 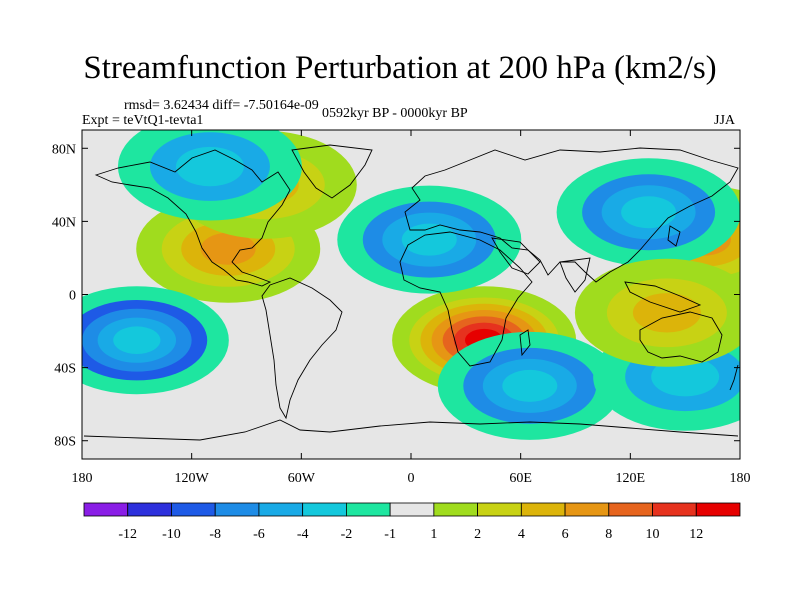 What do you see at coordinates (433, 534) in the screenshot?
I see `colorbar-label: 1` at bounding box center [433, 534].